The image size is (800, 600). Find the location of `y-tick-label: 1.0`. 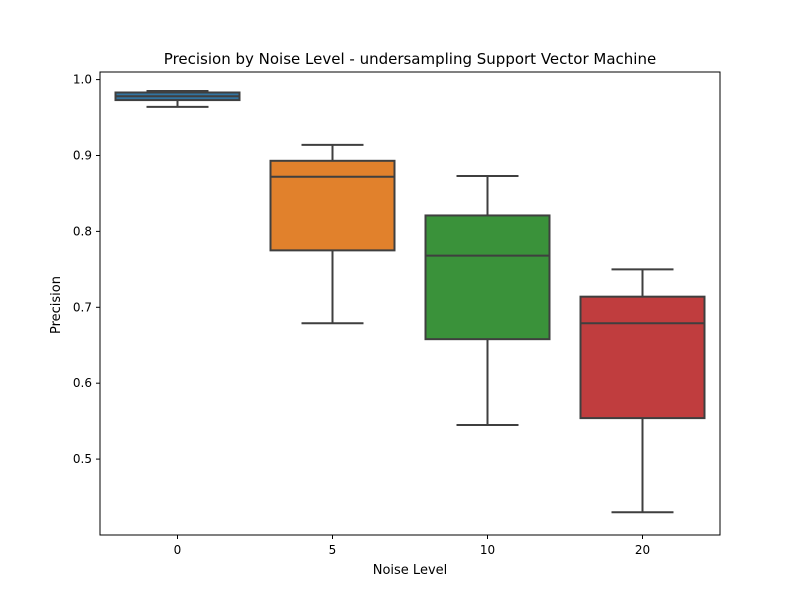

y-tick-label: 1.0 is located at coordinates (82, 80).